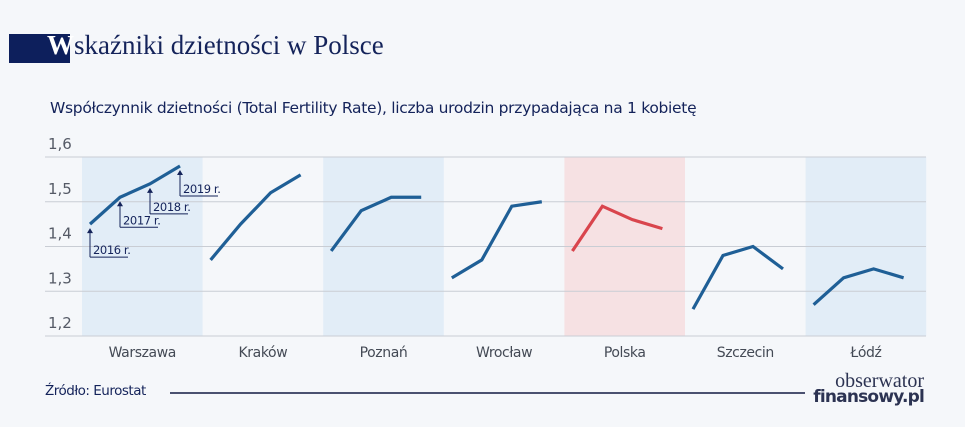 The image size is (965, 427). I want to click on y-tick-label: 1,4, so click(60, 234).